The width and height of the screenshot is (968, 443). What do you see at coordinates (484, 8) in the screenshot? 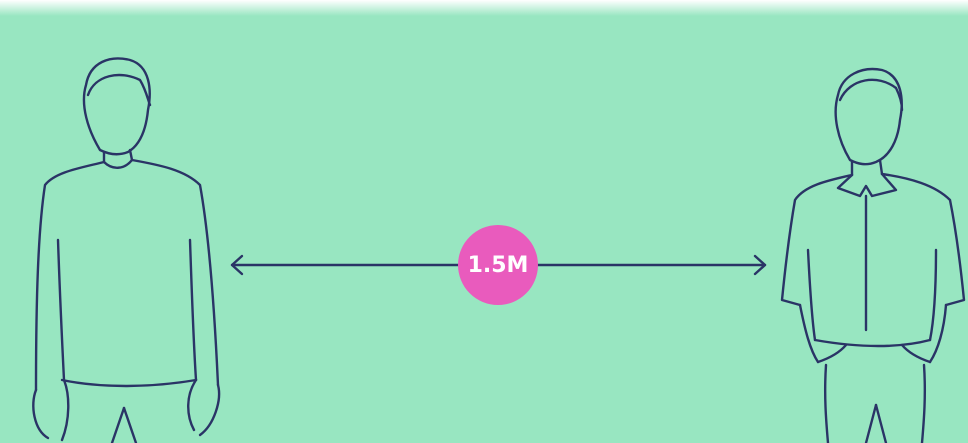
I see `top-fade` at bounding box center [484, 8].